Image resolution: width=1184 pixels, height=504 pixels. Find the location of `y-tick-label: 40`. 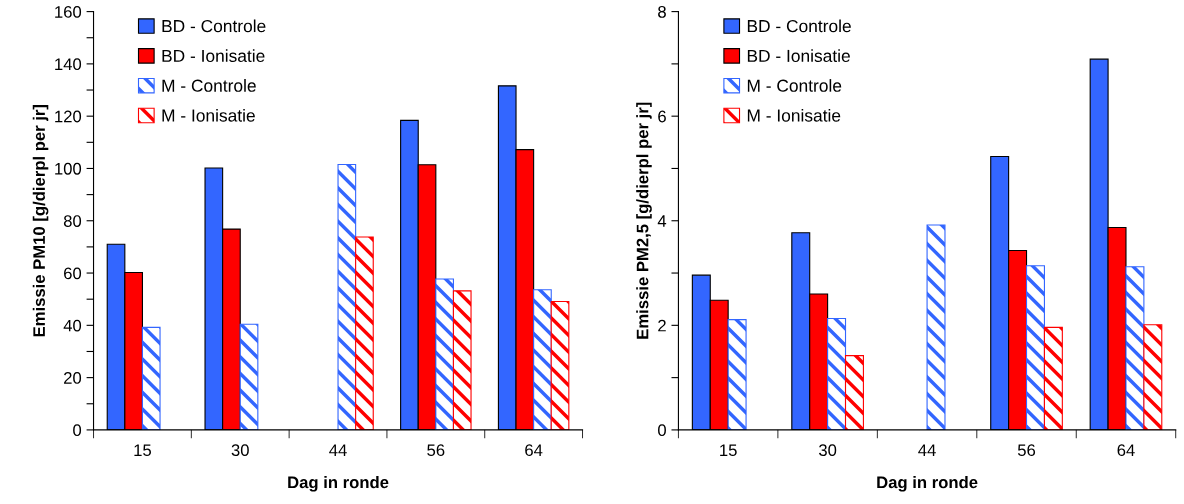

y-tick-label: 40 is located at coordinates (72, 325).